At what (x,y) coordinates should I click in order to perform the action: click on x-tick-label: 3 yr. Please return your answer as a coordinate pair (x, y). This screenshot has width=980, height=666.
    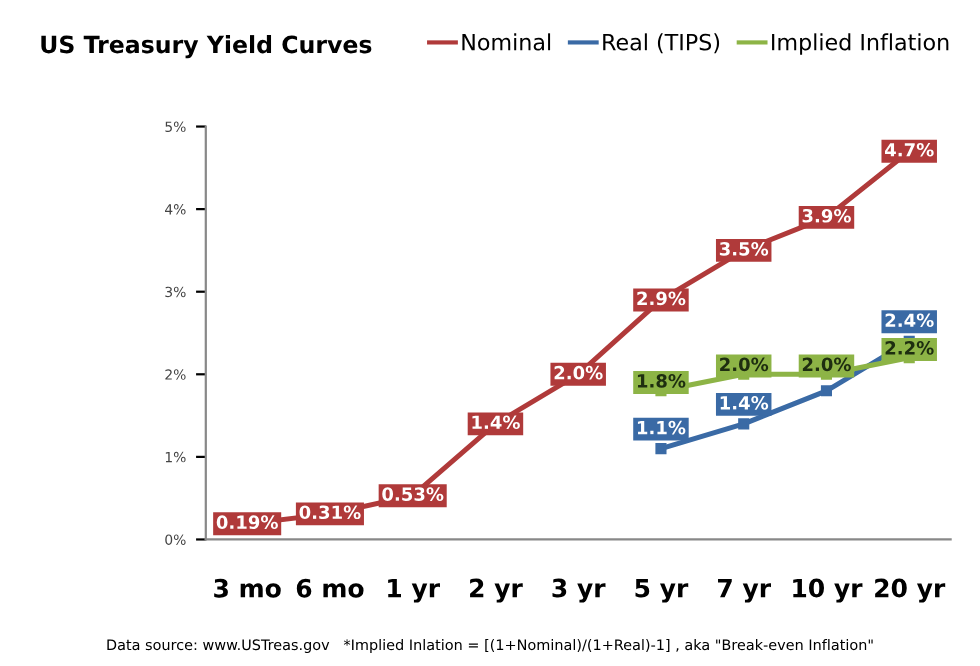
    Looking at the image, I should click on (579, 590).